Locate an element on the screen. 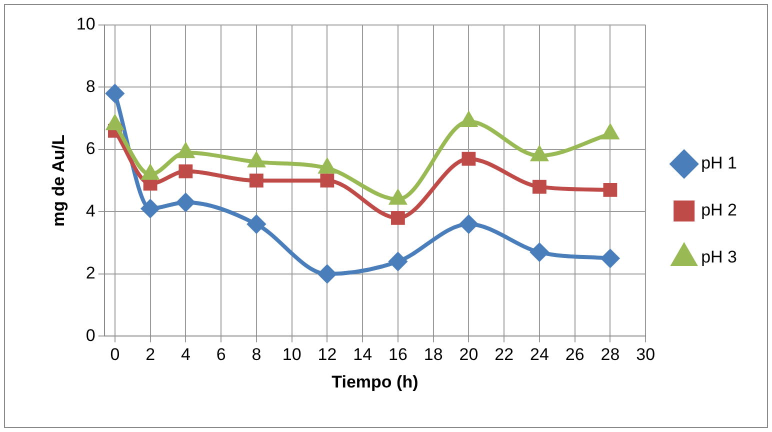 This screenshot has height=432, width=772. legend-label: pH 1 is located at coordinates (719, 163).